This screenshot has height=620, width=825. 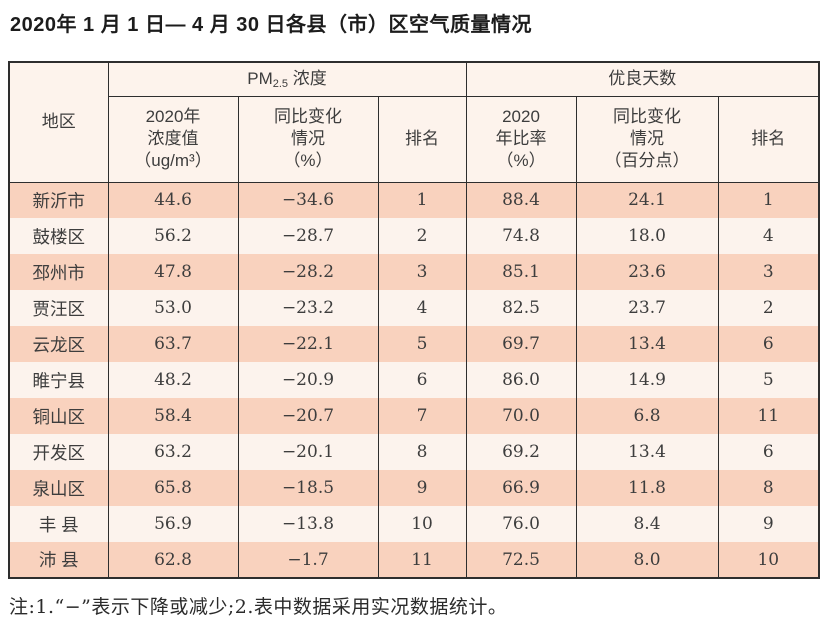 What do you see at coordinates (768, 308) in the screenshot?
I see `good-rank-cell: 2` at bounding box center [768, 308].